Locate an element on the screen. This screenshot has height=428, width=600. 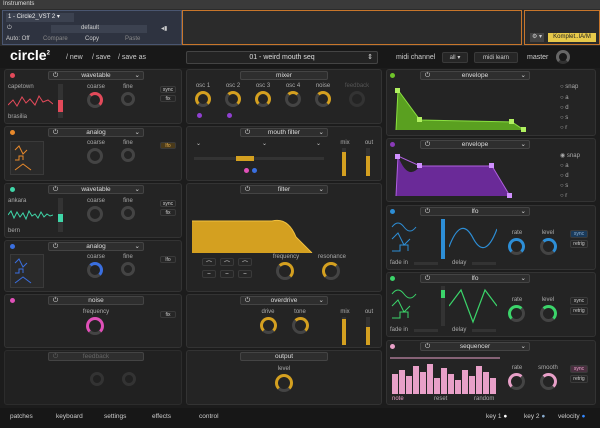
wavetable2-wave-top: ankara is located at coordinates (17, 201).